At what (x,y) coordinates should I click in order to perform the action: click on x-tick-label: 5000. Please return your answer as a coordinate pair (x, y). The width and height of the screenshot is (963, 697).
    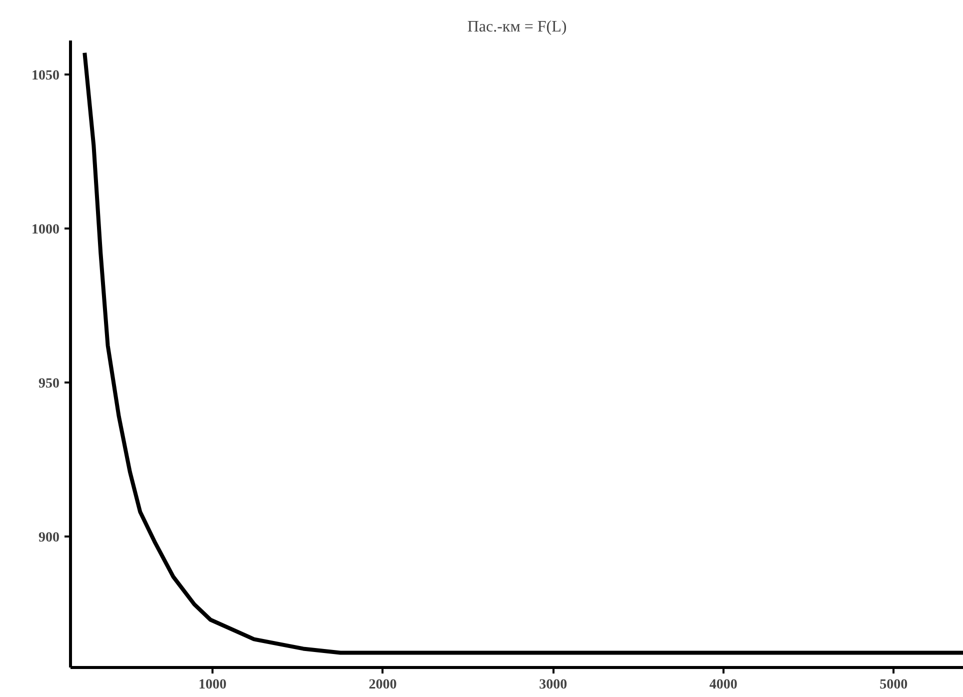
    Looking at the image, I should click on (894, 685).